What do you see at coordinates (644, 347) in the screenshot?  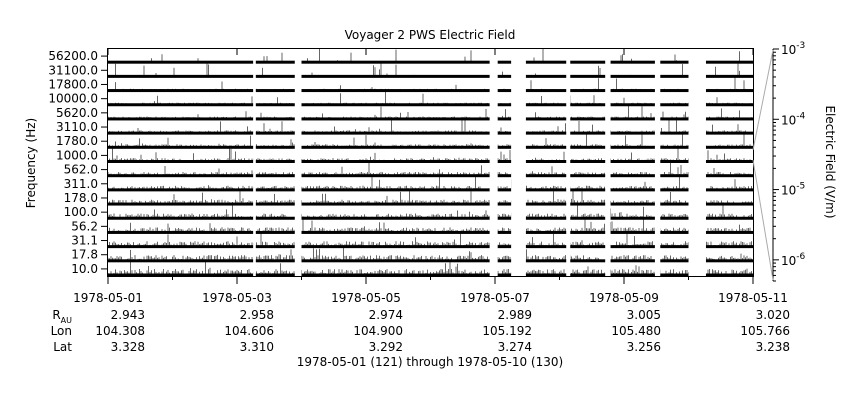 I see `ephemeris-value: 3.256` at bounding box center [644, 347].